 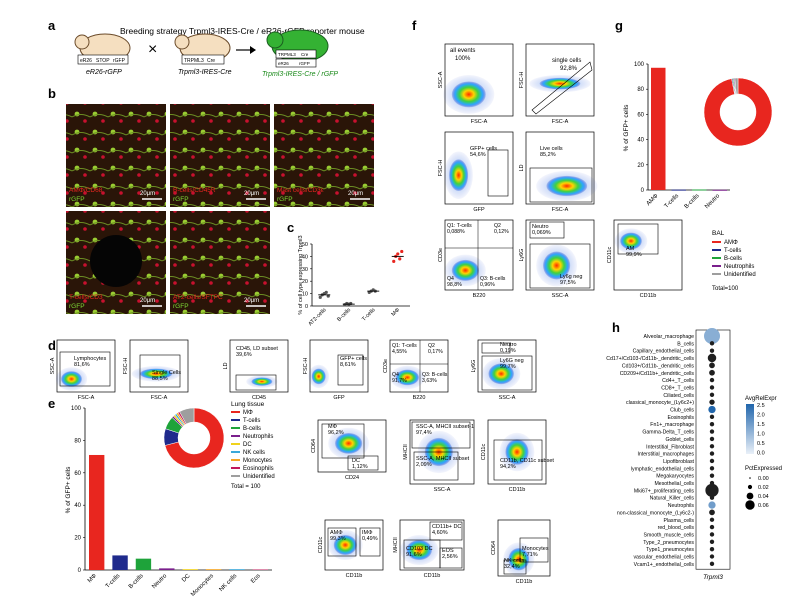 I want to click on row-label: Club_cells, so click(x=682, y=411).